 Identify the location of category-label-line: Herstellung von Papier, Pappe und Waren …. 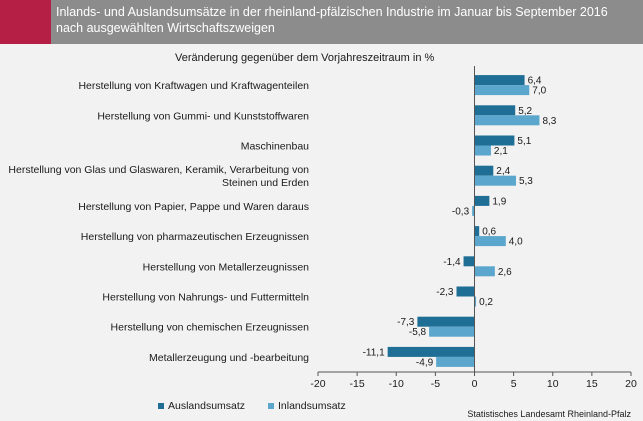
(193, 207).